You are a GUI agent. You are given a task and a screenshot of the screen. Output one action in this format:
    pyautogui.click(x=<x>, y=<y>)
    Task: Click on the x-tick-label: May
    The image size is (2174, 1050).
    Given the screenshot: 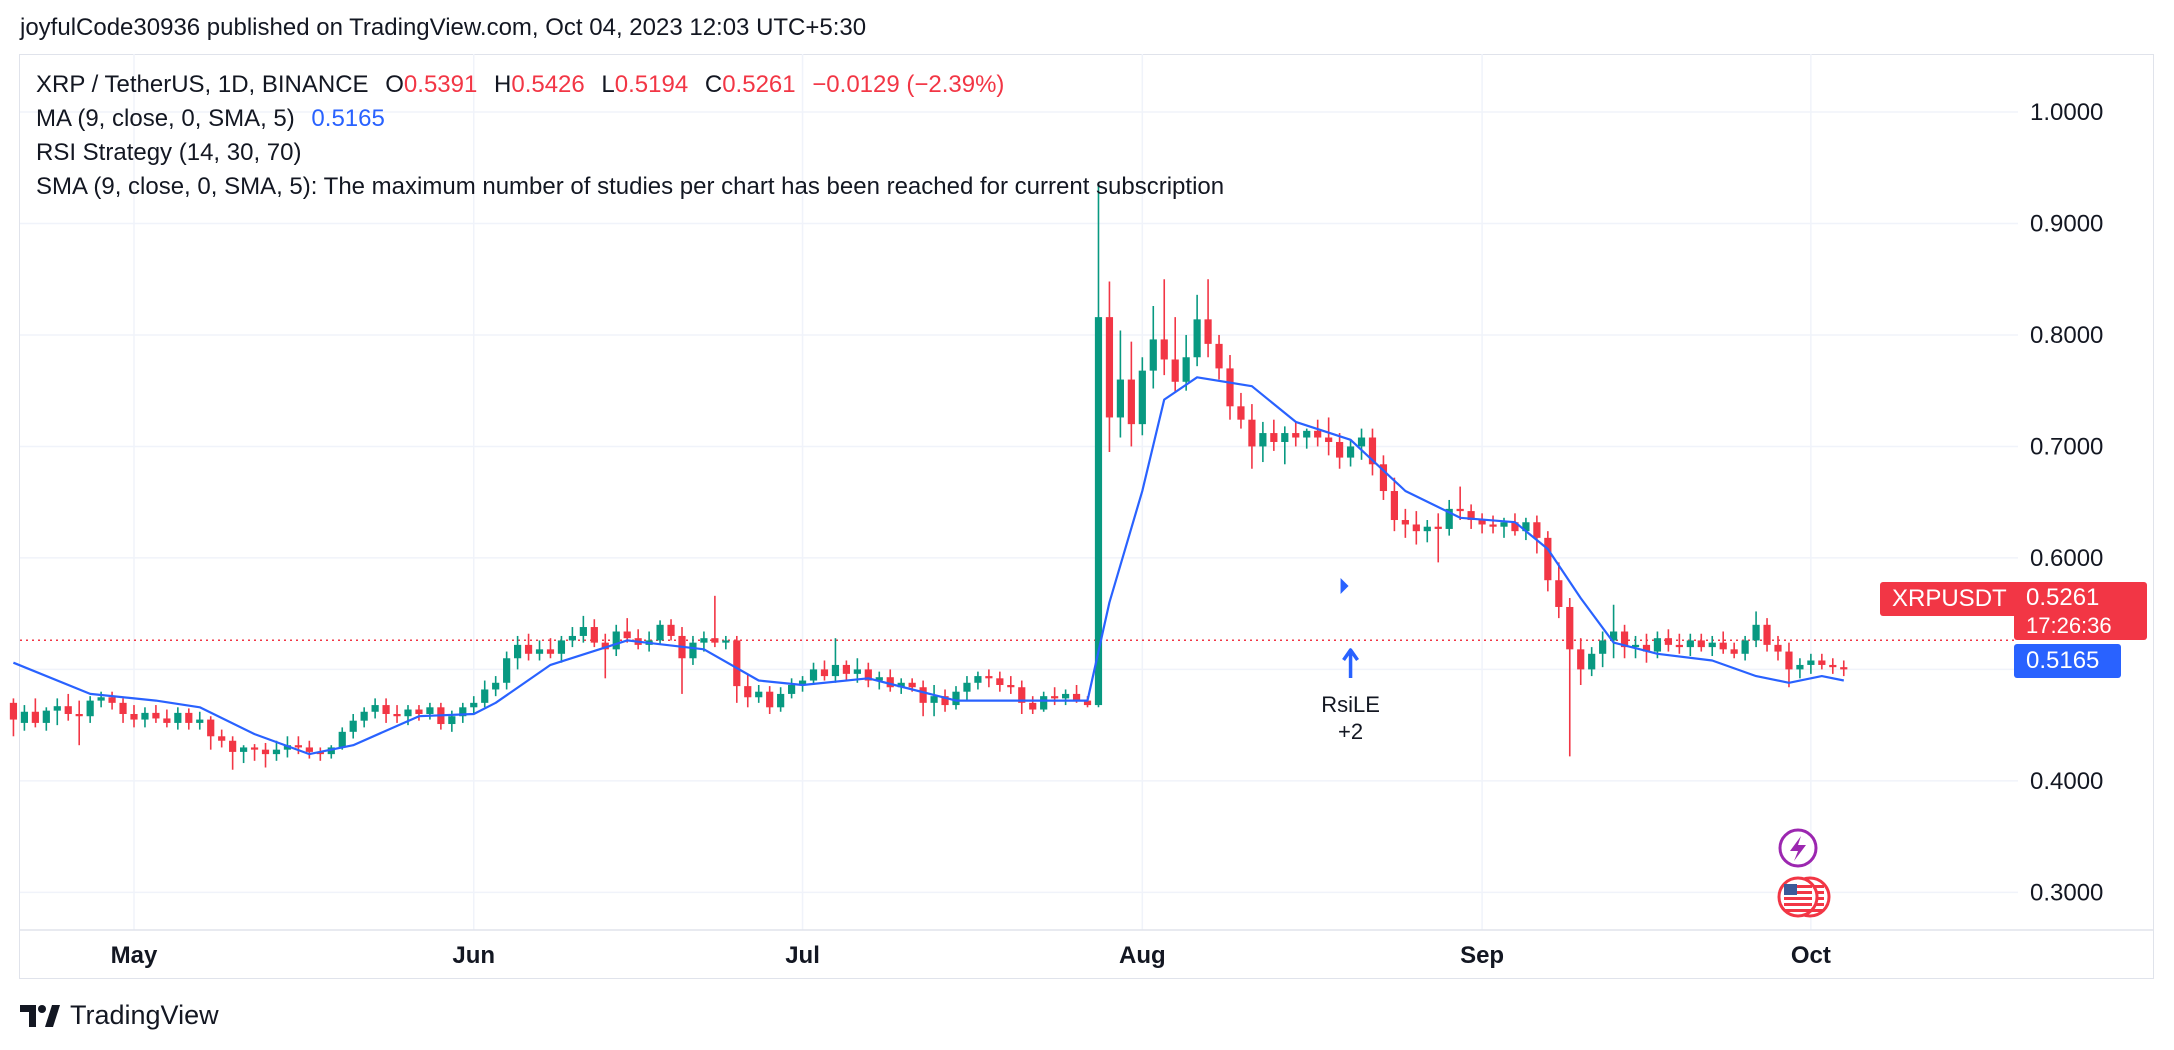 What is the action you would take?
    pyautogui.click(x=134, y=955)
    